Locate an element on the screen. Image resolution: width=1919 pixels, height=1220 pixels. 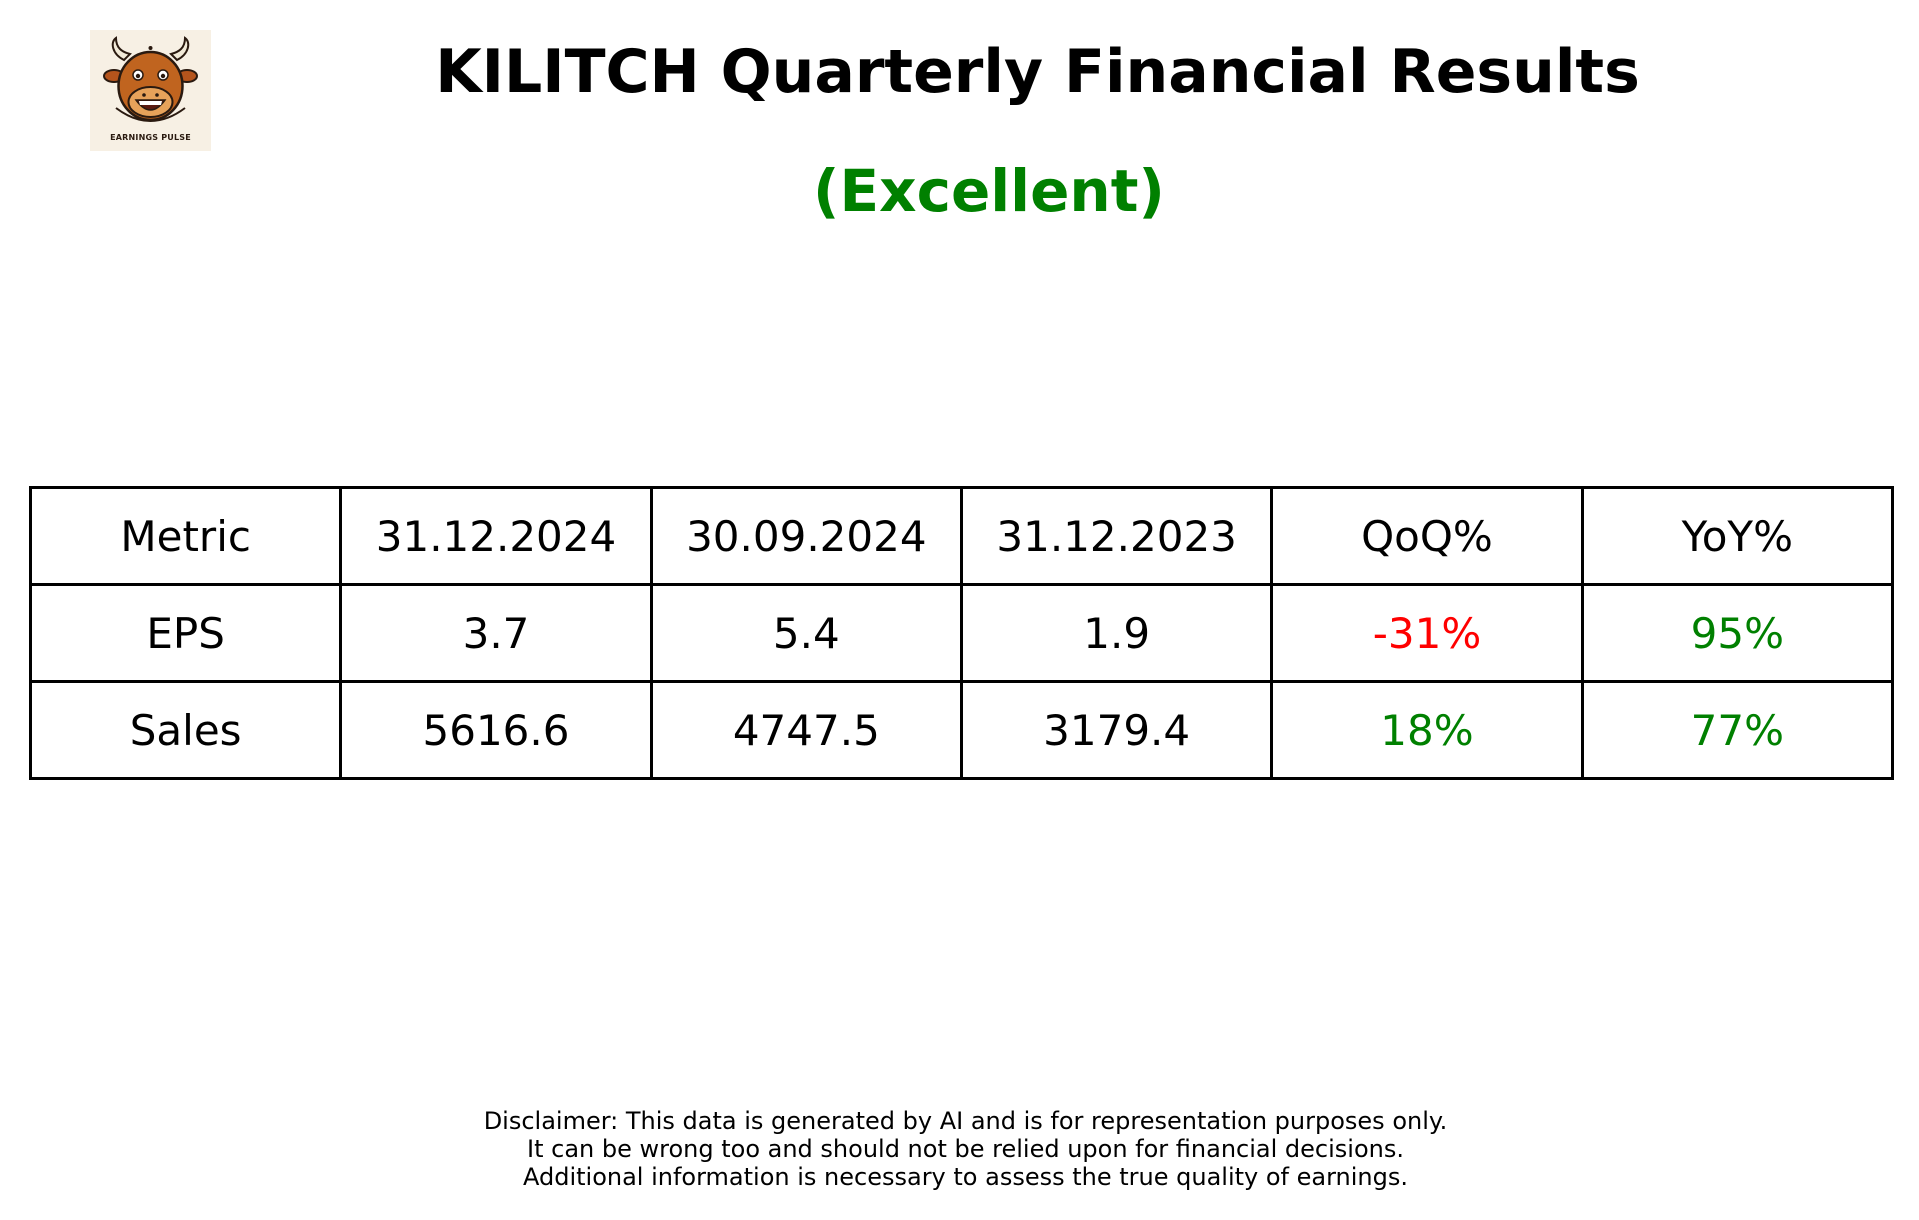
table-row: Sales 5616.6 4747.5 3179.4 18% 77% is located at coordinates (961, 730).